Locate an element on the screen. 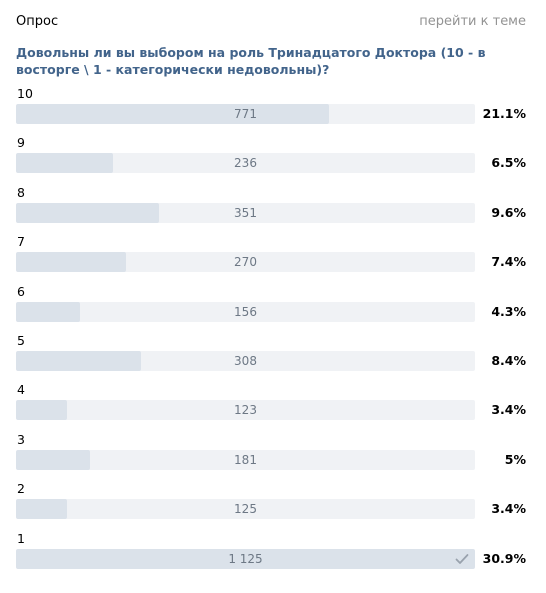  option-vote-count: 771 is located at coordinates (245, 114).